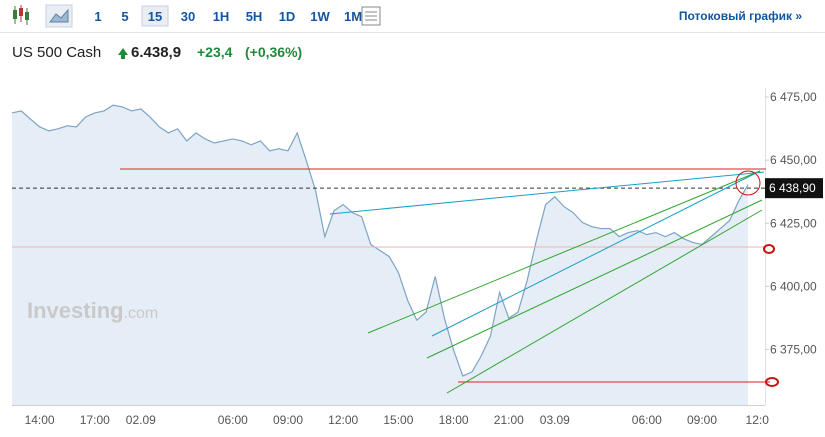  What do you see at coordinates (141, 313) in the screenshot?
I see `watermark-suffix: .com` at bounding box center [141, 313].